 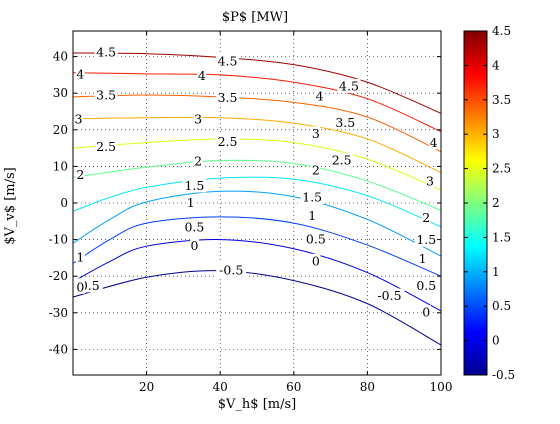 I want to click on x-tick-label: 40, so click(x=220, y=387).